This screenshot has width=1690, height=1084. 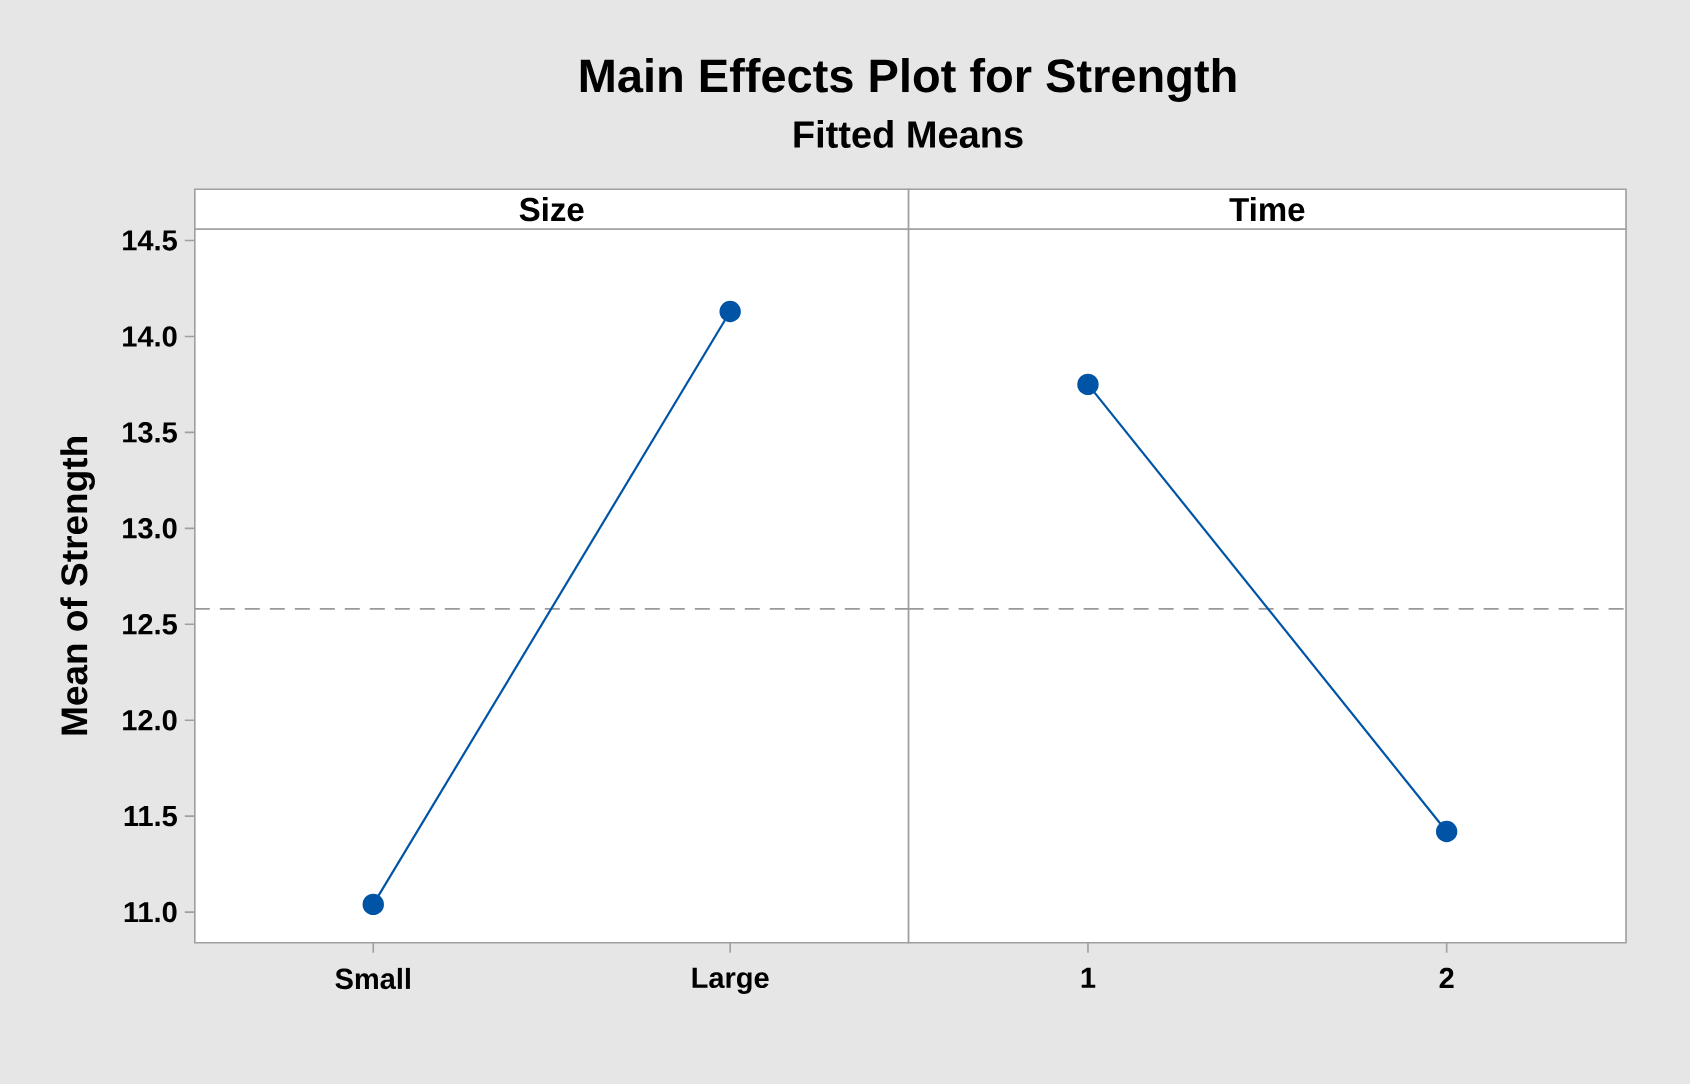 What do you see at coordinates (908, 134) in the screenshot?
I see `chart-subtitle: Fitted Means` at bounding box center [908, 134].